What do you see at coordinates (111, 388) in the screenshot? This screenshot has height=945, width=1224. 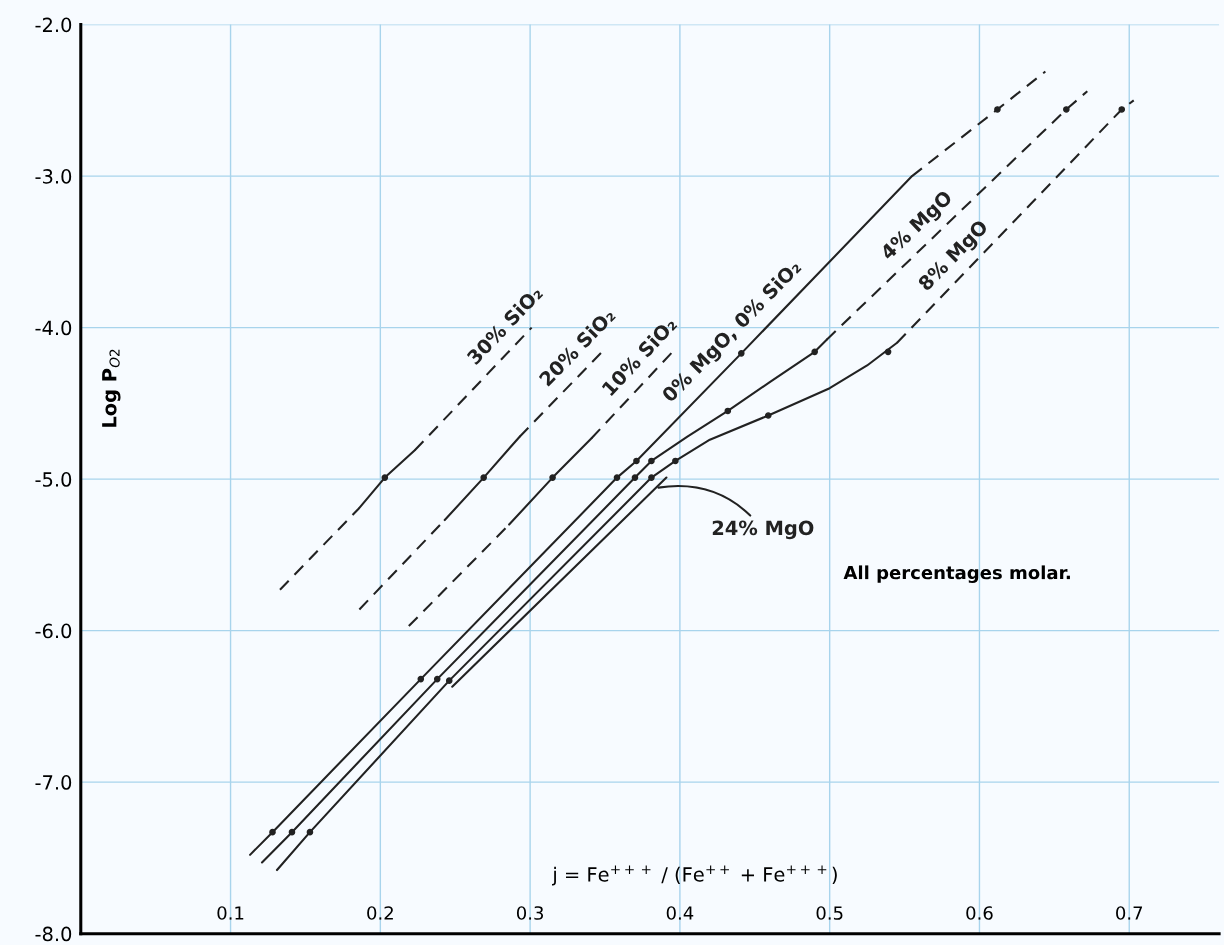 I see `y-axis-title: Log P$_{O2}$` at bounding box center [111, 388].